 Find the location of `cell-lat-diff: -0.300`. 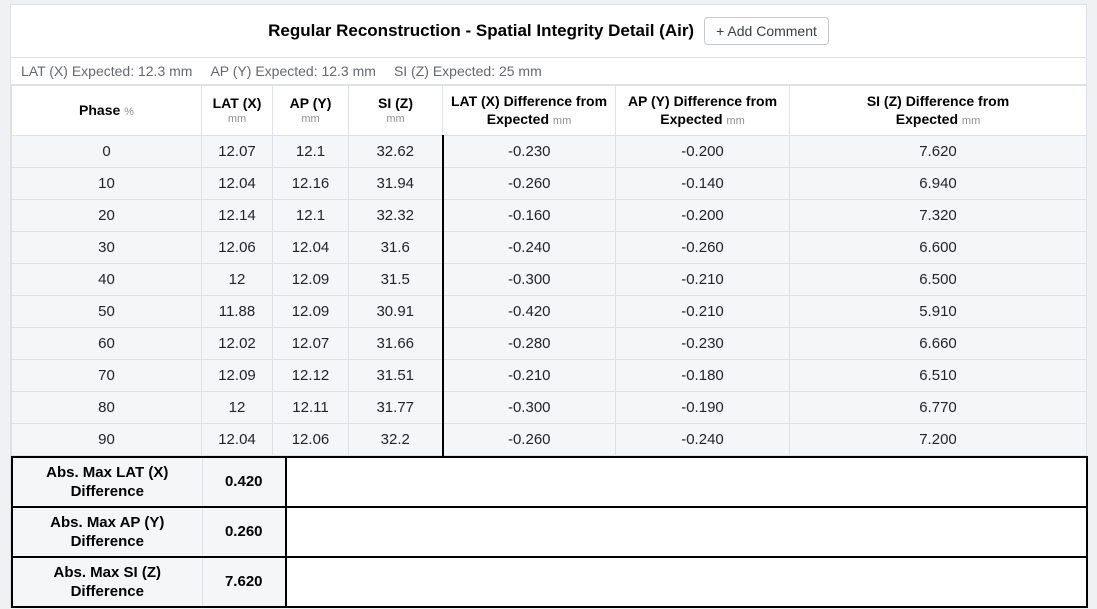

cell-lat-diff: -0.300 is located at coordinates (528, 279).